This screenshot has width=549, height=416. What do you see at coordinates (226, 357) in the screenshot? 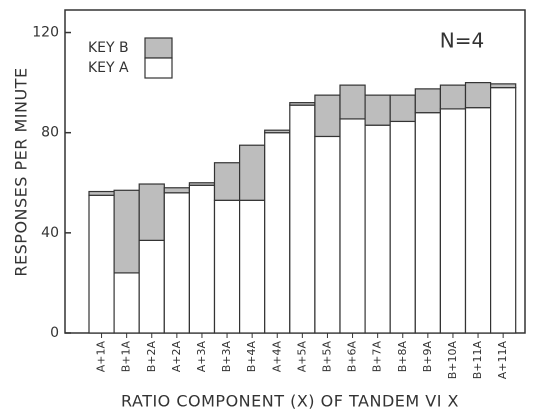
I see `x-tick-label: B+3A` at bounding box center [226, 357].